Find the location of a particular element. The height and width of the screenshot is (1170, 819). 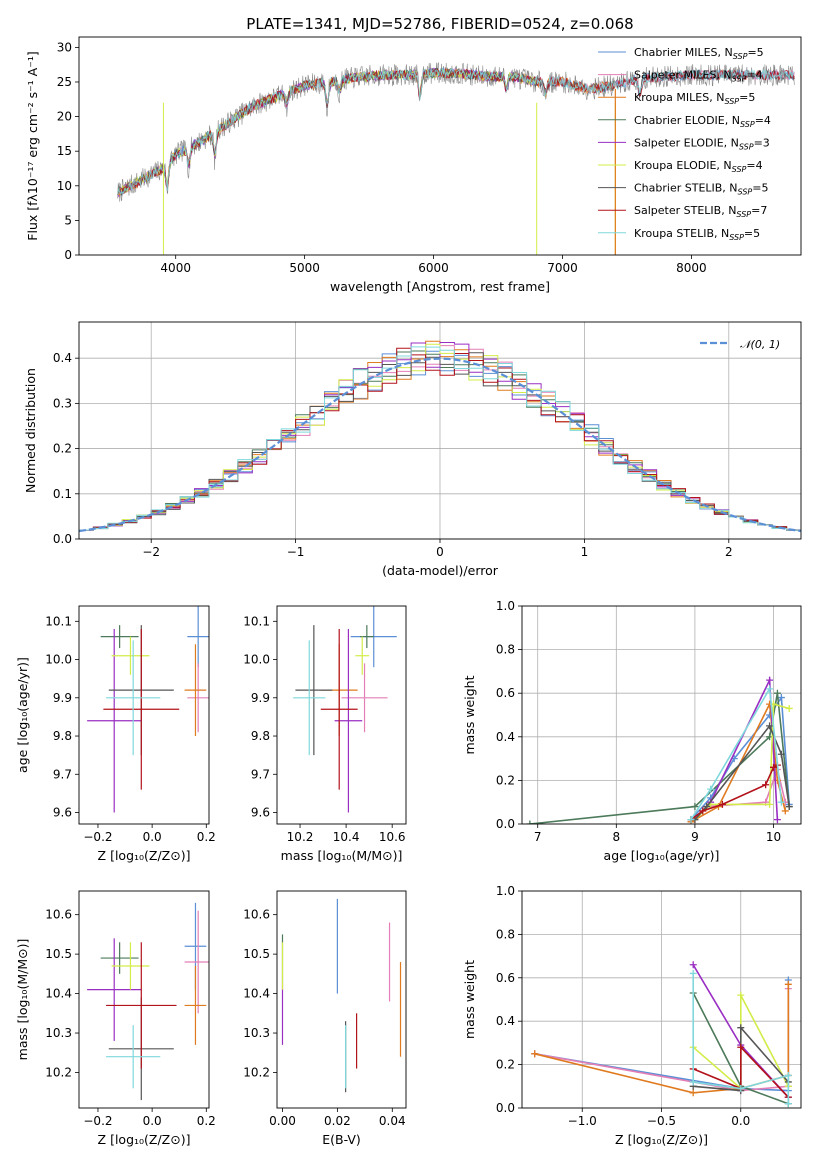

y-tick-label: 15 is located at coordinates (64, 151).